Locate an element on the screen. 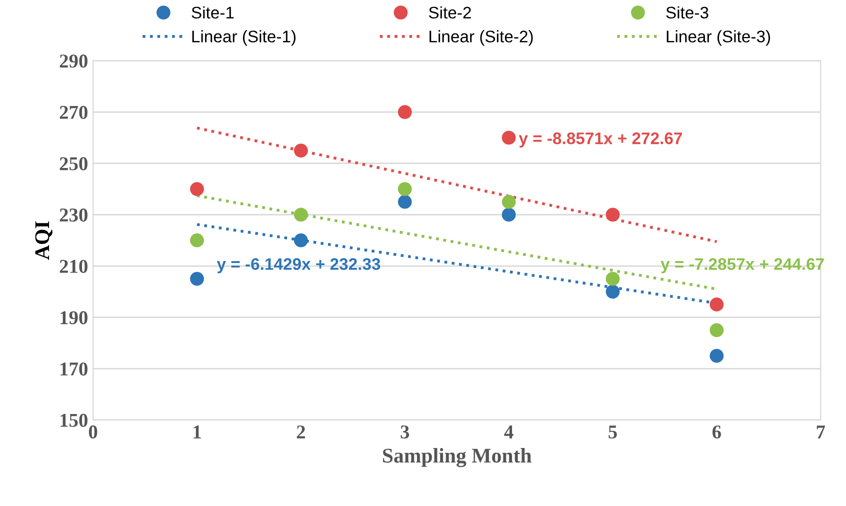 Image resolution: width=846 pixels, height=506 pixels. x-tick-label: 6 is located at coordinates (716, 432).